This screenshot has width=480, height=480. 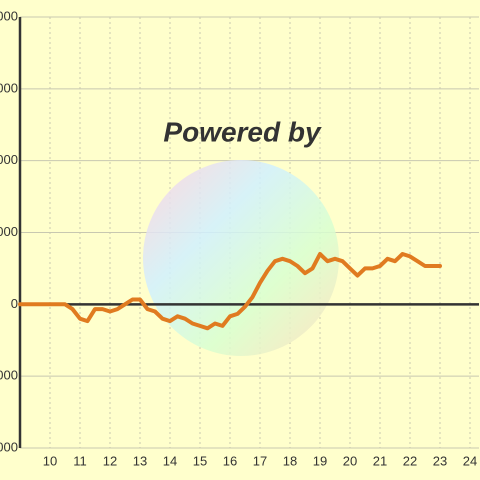 What do you see at coordinates (80, 460) in the screenshot?
I see `x-tick-label: 11` at bounding box center [80, 460].